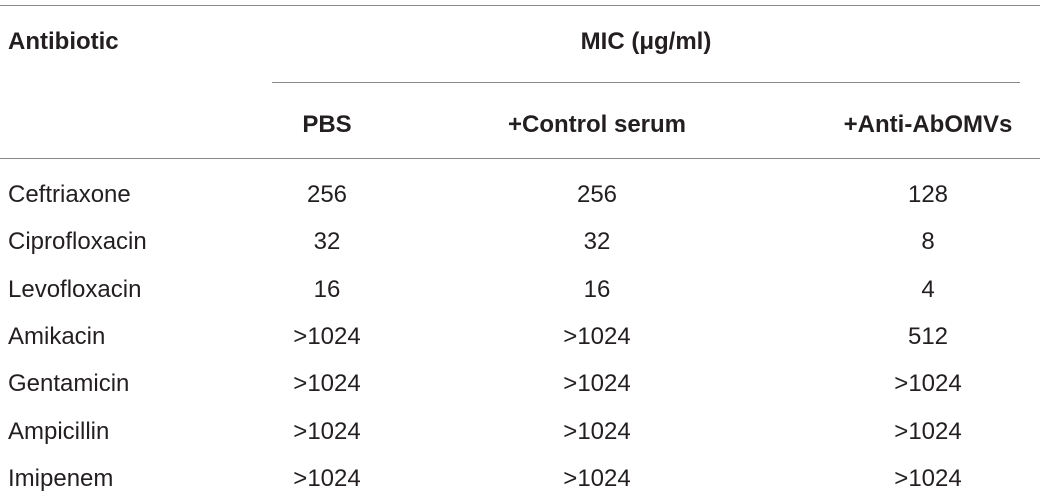 This screenshot has width=1040, height=499. I want to click on row-label: Imipenem, so click(61, 478).